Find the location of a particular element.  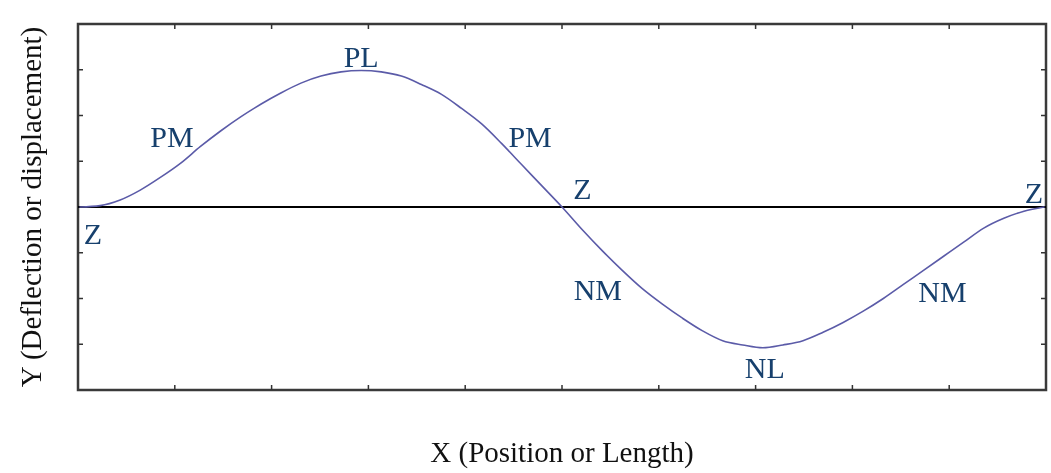

annotation: PL is located at coordinates (361, 56).